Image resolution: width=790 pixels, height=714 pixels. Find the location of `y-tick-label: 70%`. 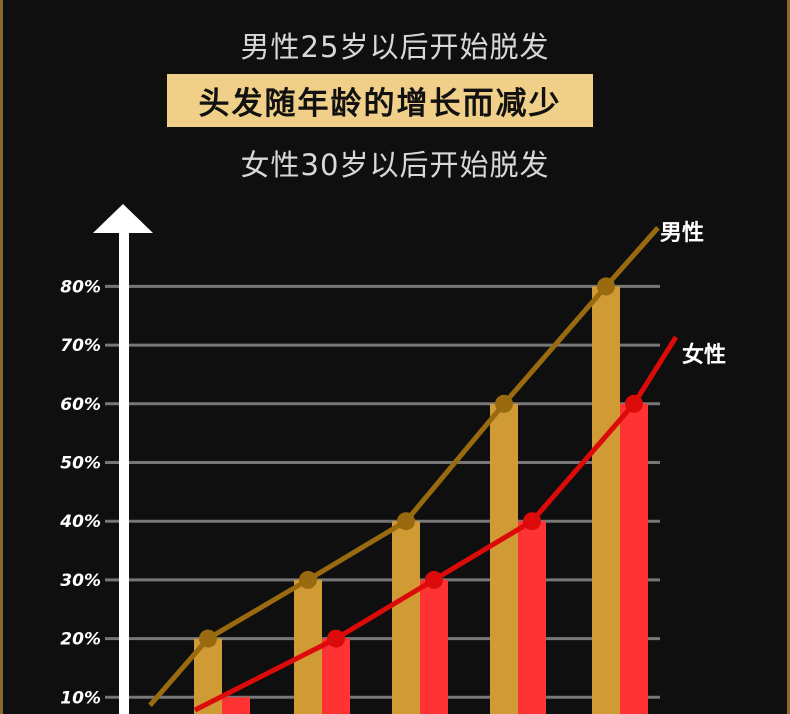

y-tick-label: 70% is located at coordinates (80, 346).